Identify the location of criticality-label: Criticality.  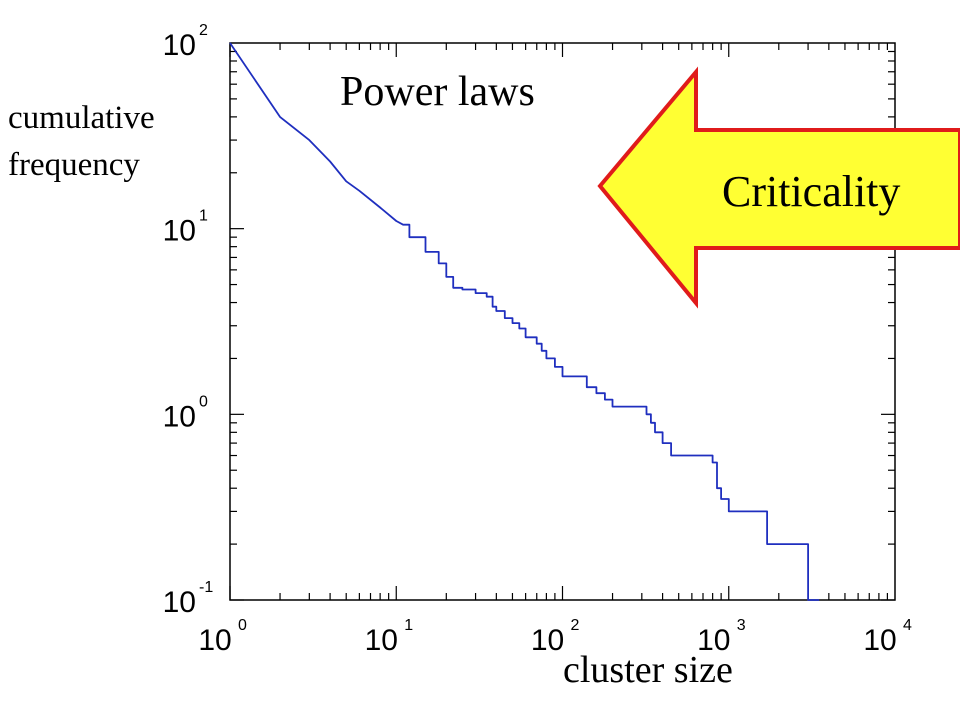
(811, 191).